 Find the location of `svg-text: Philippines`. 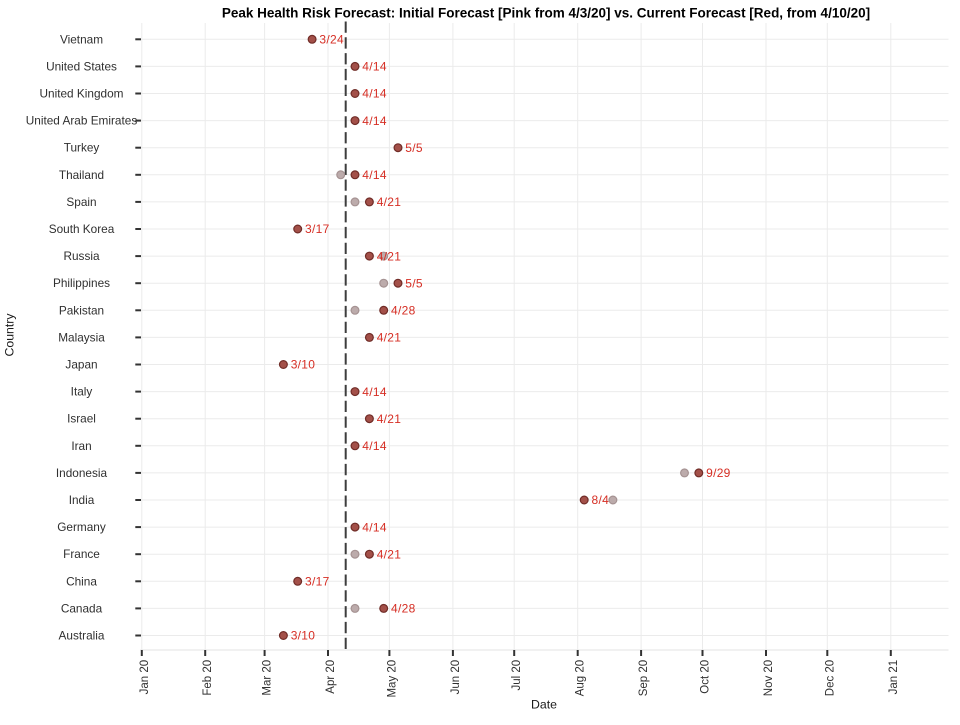

svg-text: Philippines is located at coordinates (81, 283).